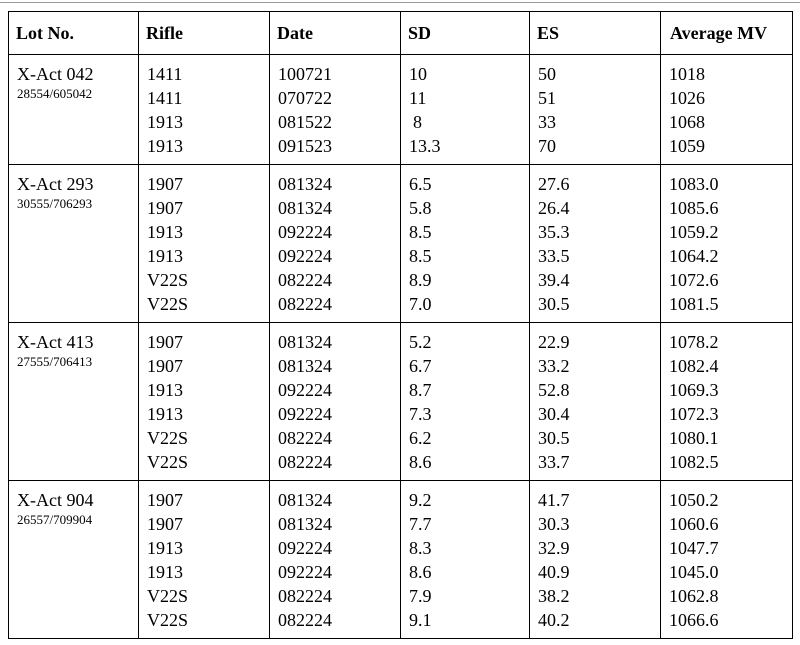 The image size is (800, 645). Describe the element at coordinates (595, 109) in the screenshot. I see `es-cell: 50 51 33 70` at that location.